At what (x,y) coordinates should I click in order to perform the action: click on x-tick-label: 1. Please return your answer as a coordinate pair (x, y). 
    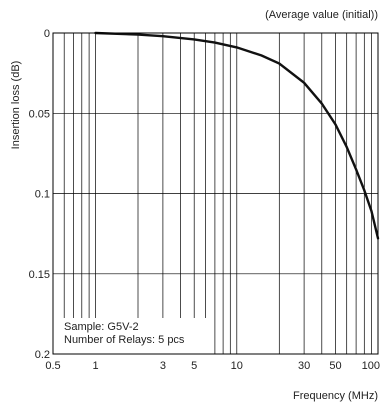
    Looking at the image, I should click on (95, 366).